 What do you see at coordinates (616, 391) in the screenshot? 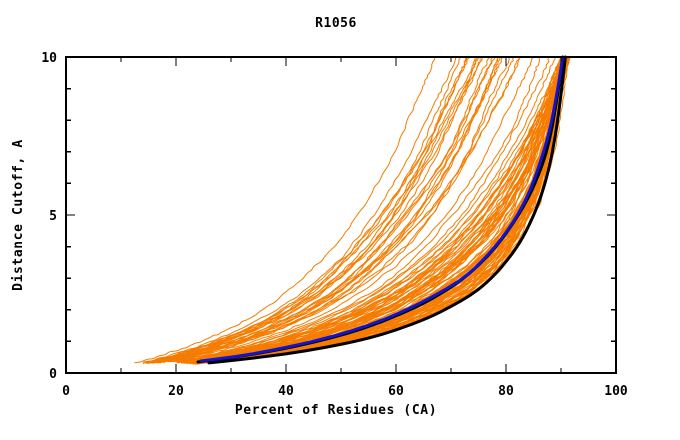
I see `x-tick-label: 100` at bounding box center [616, 391].